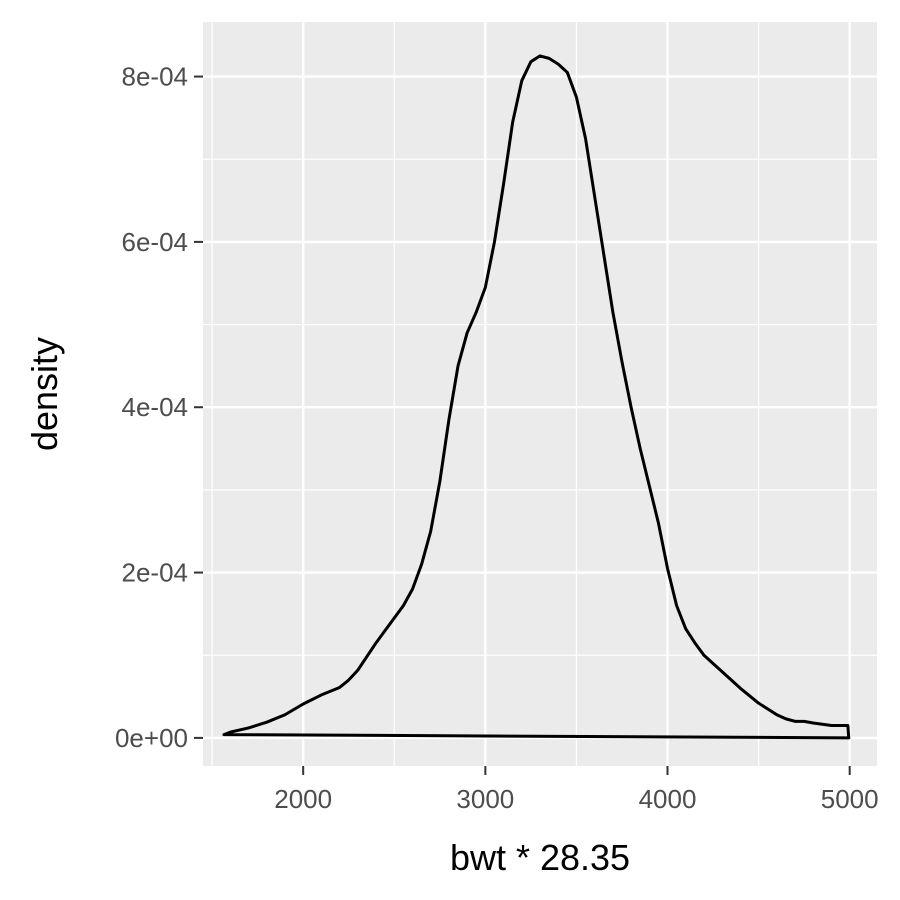 The width and height of the screenshot is (900, 900). What do you see at coordinates (485, 799) in the screenshot?
I see `x-tick-label: 3000` at bounding box center [485, 799].